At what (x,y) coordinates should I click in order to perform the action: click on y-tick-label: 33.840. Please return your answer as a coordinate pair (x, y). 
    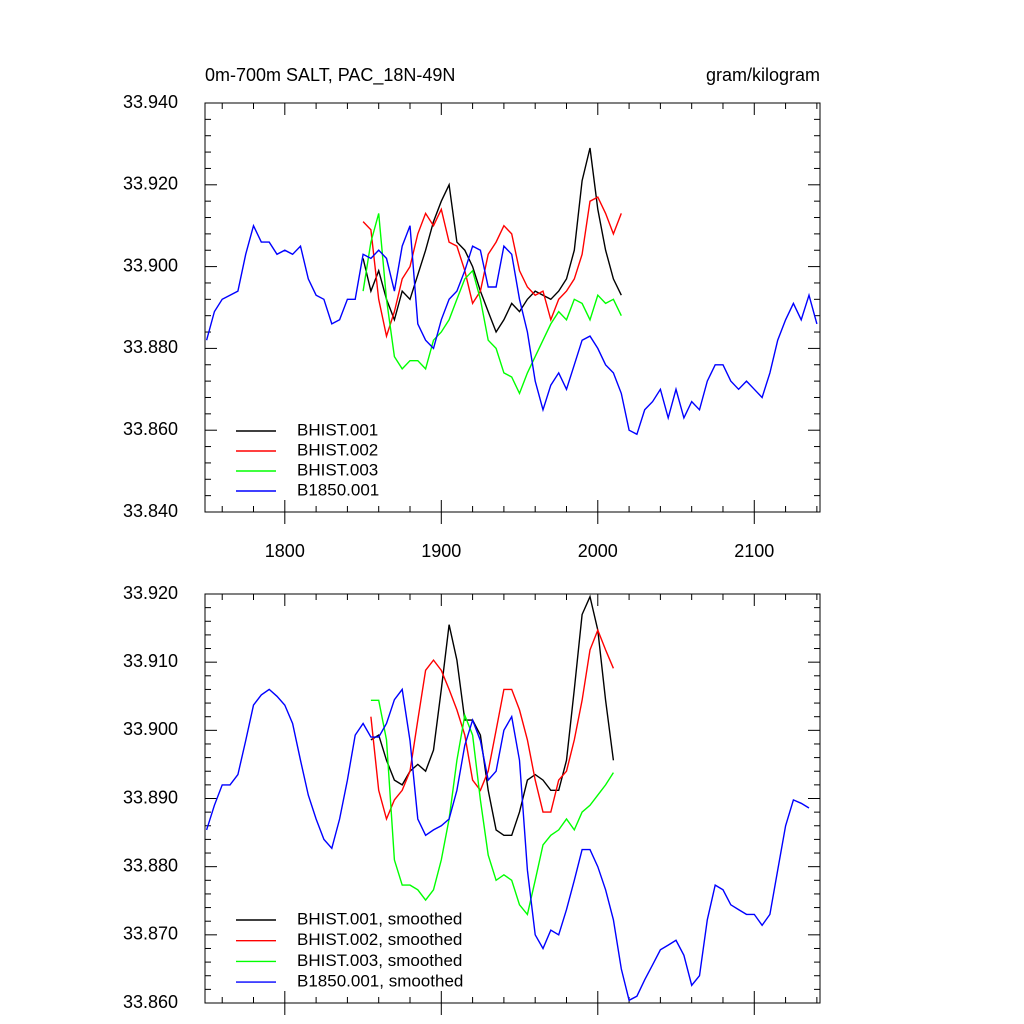
    Looking at the image, I should click on (150, 511).